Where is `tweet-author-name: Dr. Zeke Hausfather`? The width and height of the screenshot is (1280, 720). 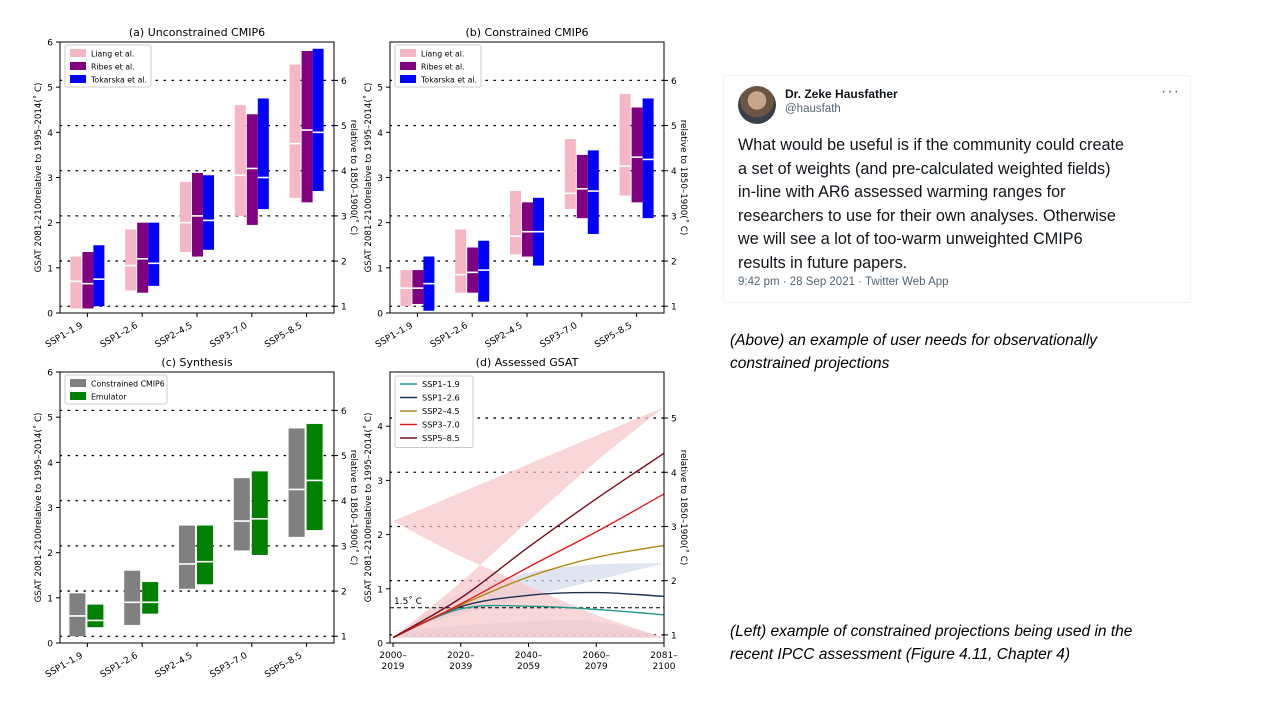 tweet-author-name: Dr. Zeke Hausfather is located at coordinates (841, 94).